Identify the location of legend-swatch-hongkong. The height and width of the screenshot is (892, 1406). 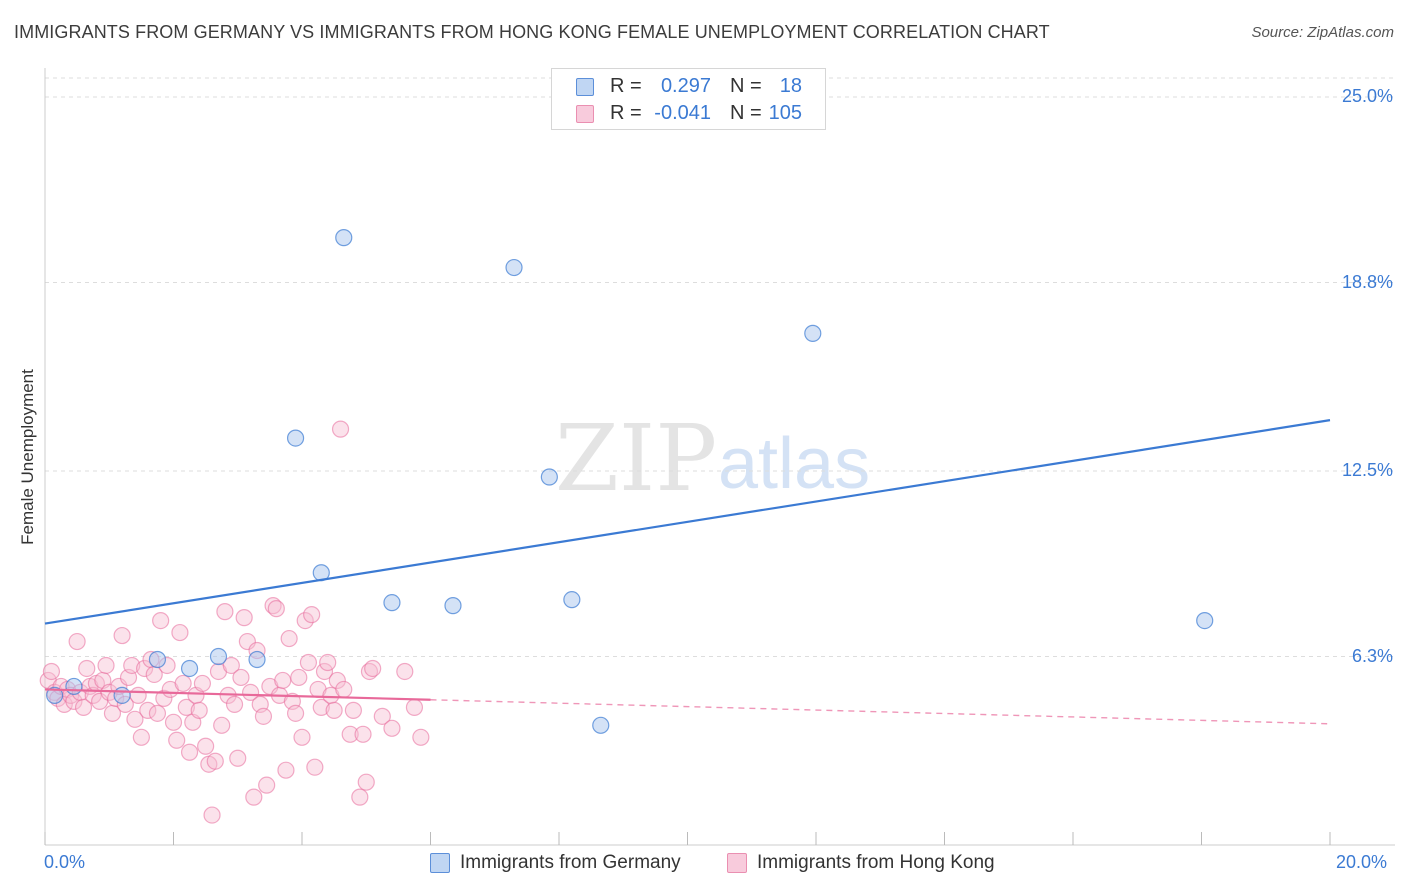
(585, 114).